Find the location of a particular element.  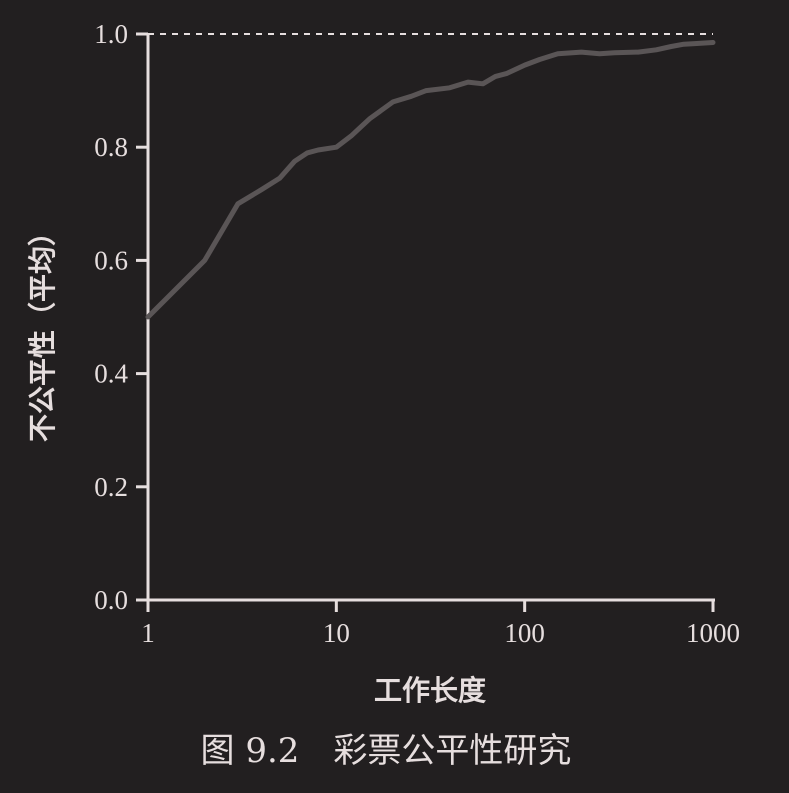

x-ticks: 1 10 100 1000 is located at coordinates (440, 624).